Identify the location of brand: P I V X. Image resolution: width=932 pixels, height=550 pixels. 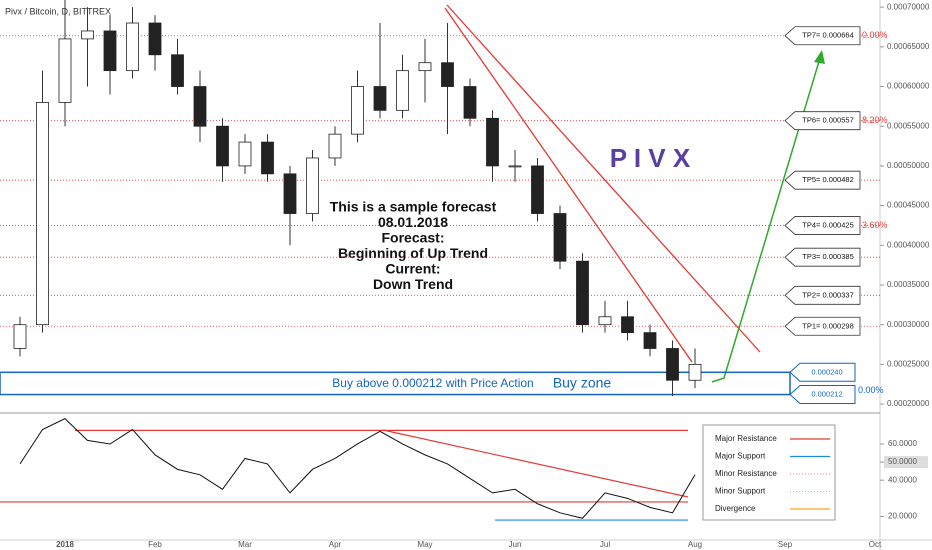
(650, 158).